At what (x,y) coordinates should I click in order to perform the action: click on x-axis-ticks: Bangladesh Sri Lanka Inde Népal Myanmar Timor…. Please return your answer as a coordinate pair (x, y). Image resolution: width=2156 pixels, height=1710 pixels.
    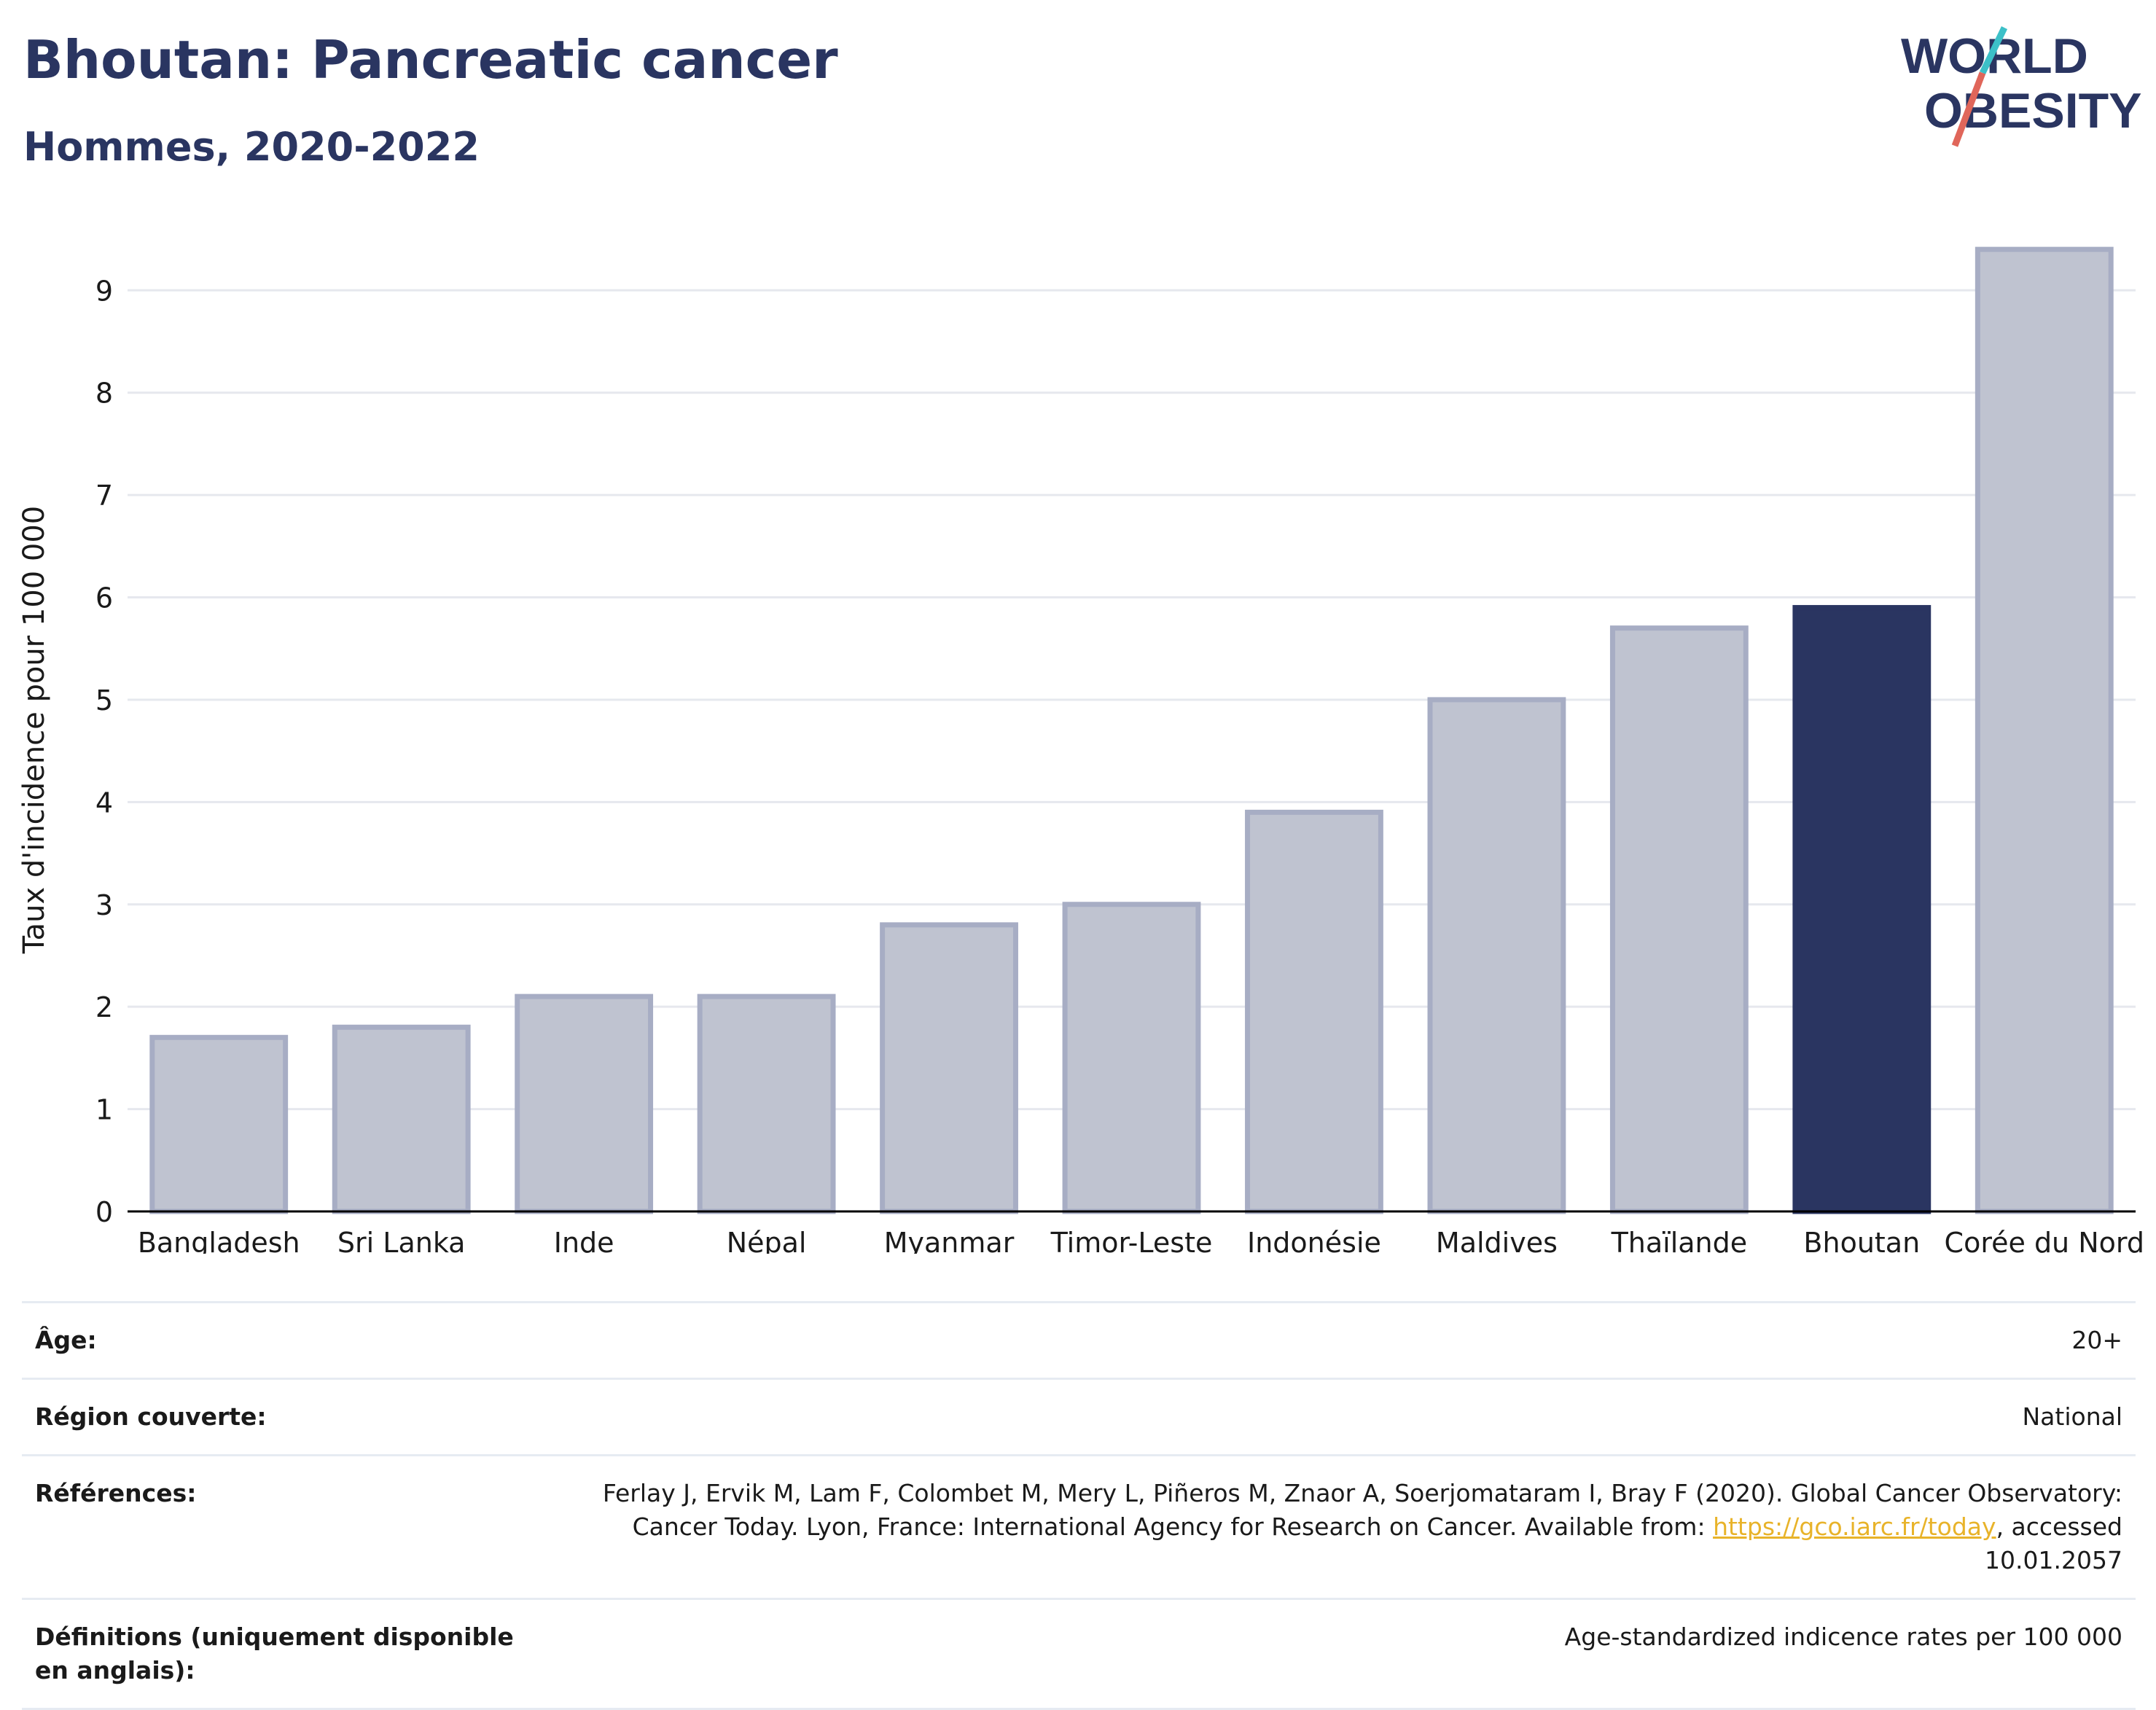
    Looking at the image, I should click on (1141, 1241).